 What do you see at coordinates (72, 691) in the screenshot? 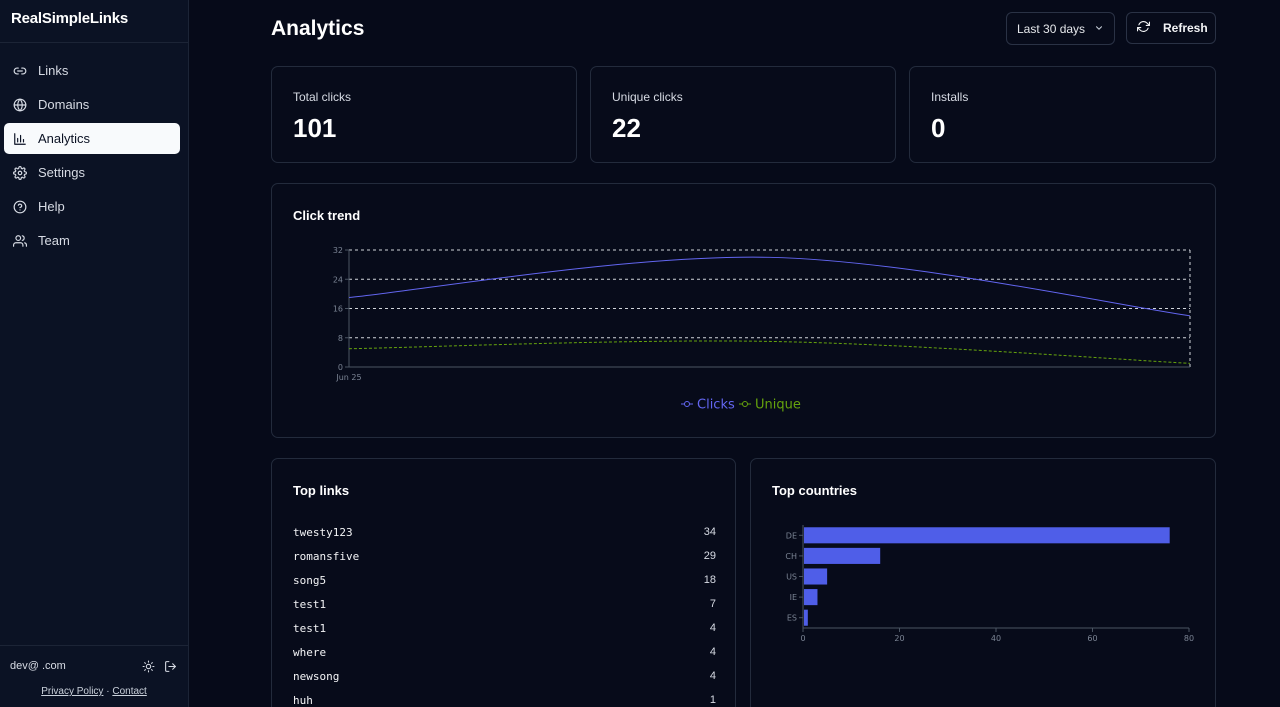
I see `privacy-policy-link: Privacy Policy` at bounding box center [72, 691].